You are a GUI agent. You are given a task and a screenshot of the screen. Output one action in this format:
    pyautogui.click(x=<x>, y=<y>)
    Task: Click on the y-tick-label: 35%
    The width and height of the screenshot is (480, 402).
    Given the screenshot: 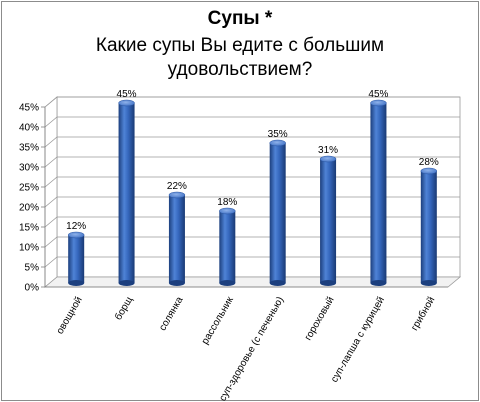 What is the action you would take?
    pyautogui.click(x=29, y=148)
    